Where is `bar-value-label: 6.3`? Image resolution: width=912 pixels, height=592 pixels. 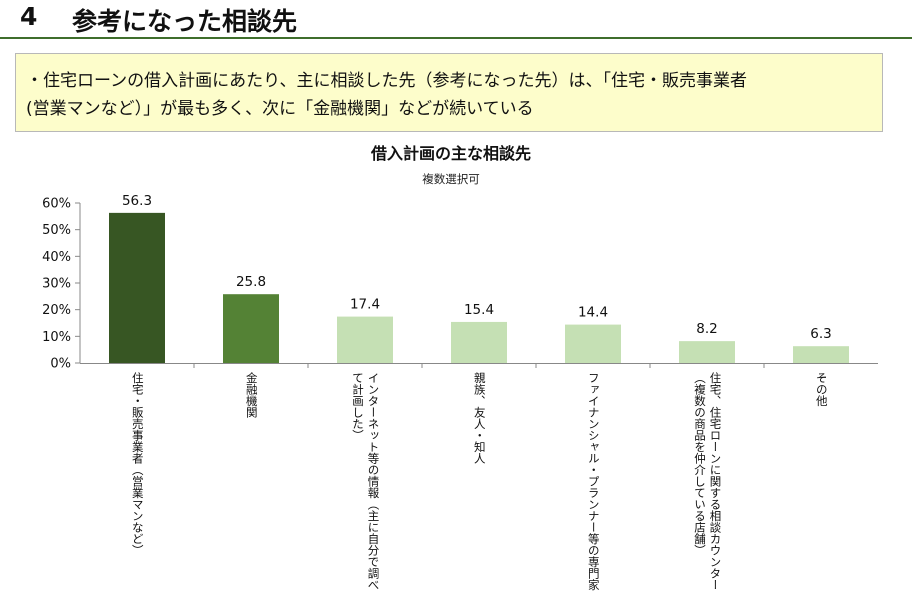 bar-value-label: 6.3 is located at coordinates (820, 334).